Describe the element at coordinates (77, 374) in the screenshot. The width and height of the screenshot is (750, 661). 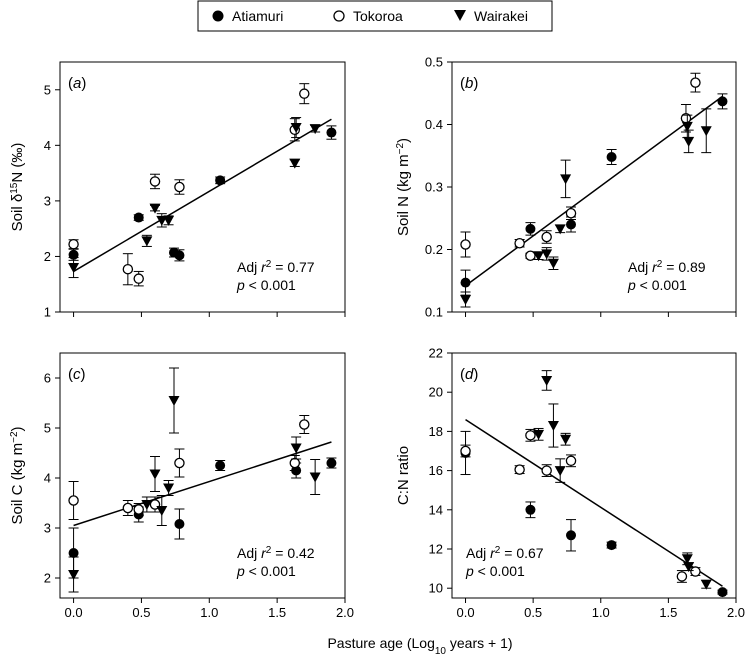
I see `panel-label-c: (c)` at that location.